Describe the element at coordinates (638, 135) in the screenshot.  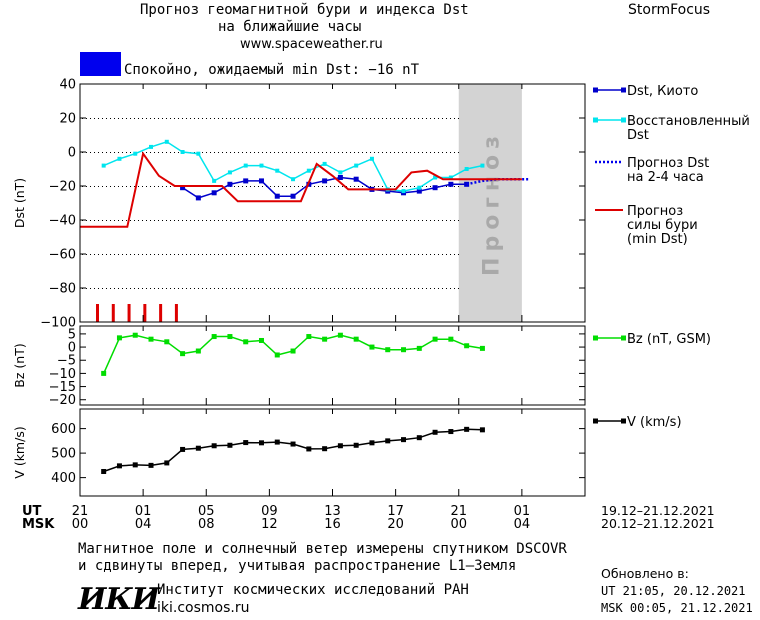
I see `legend-restored-dst-label: Dst` at that location.